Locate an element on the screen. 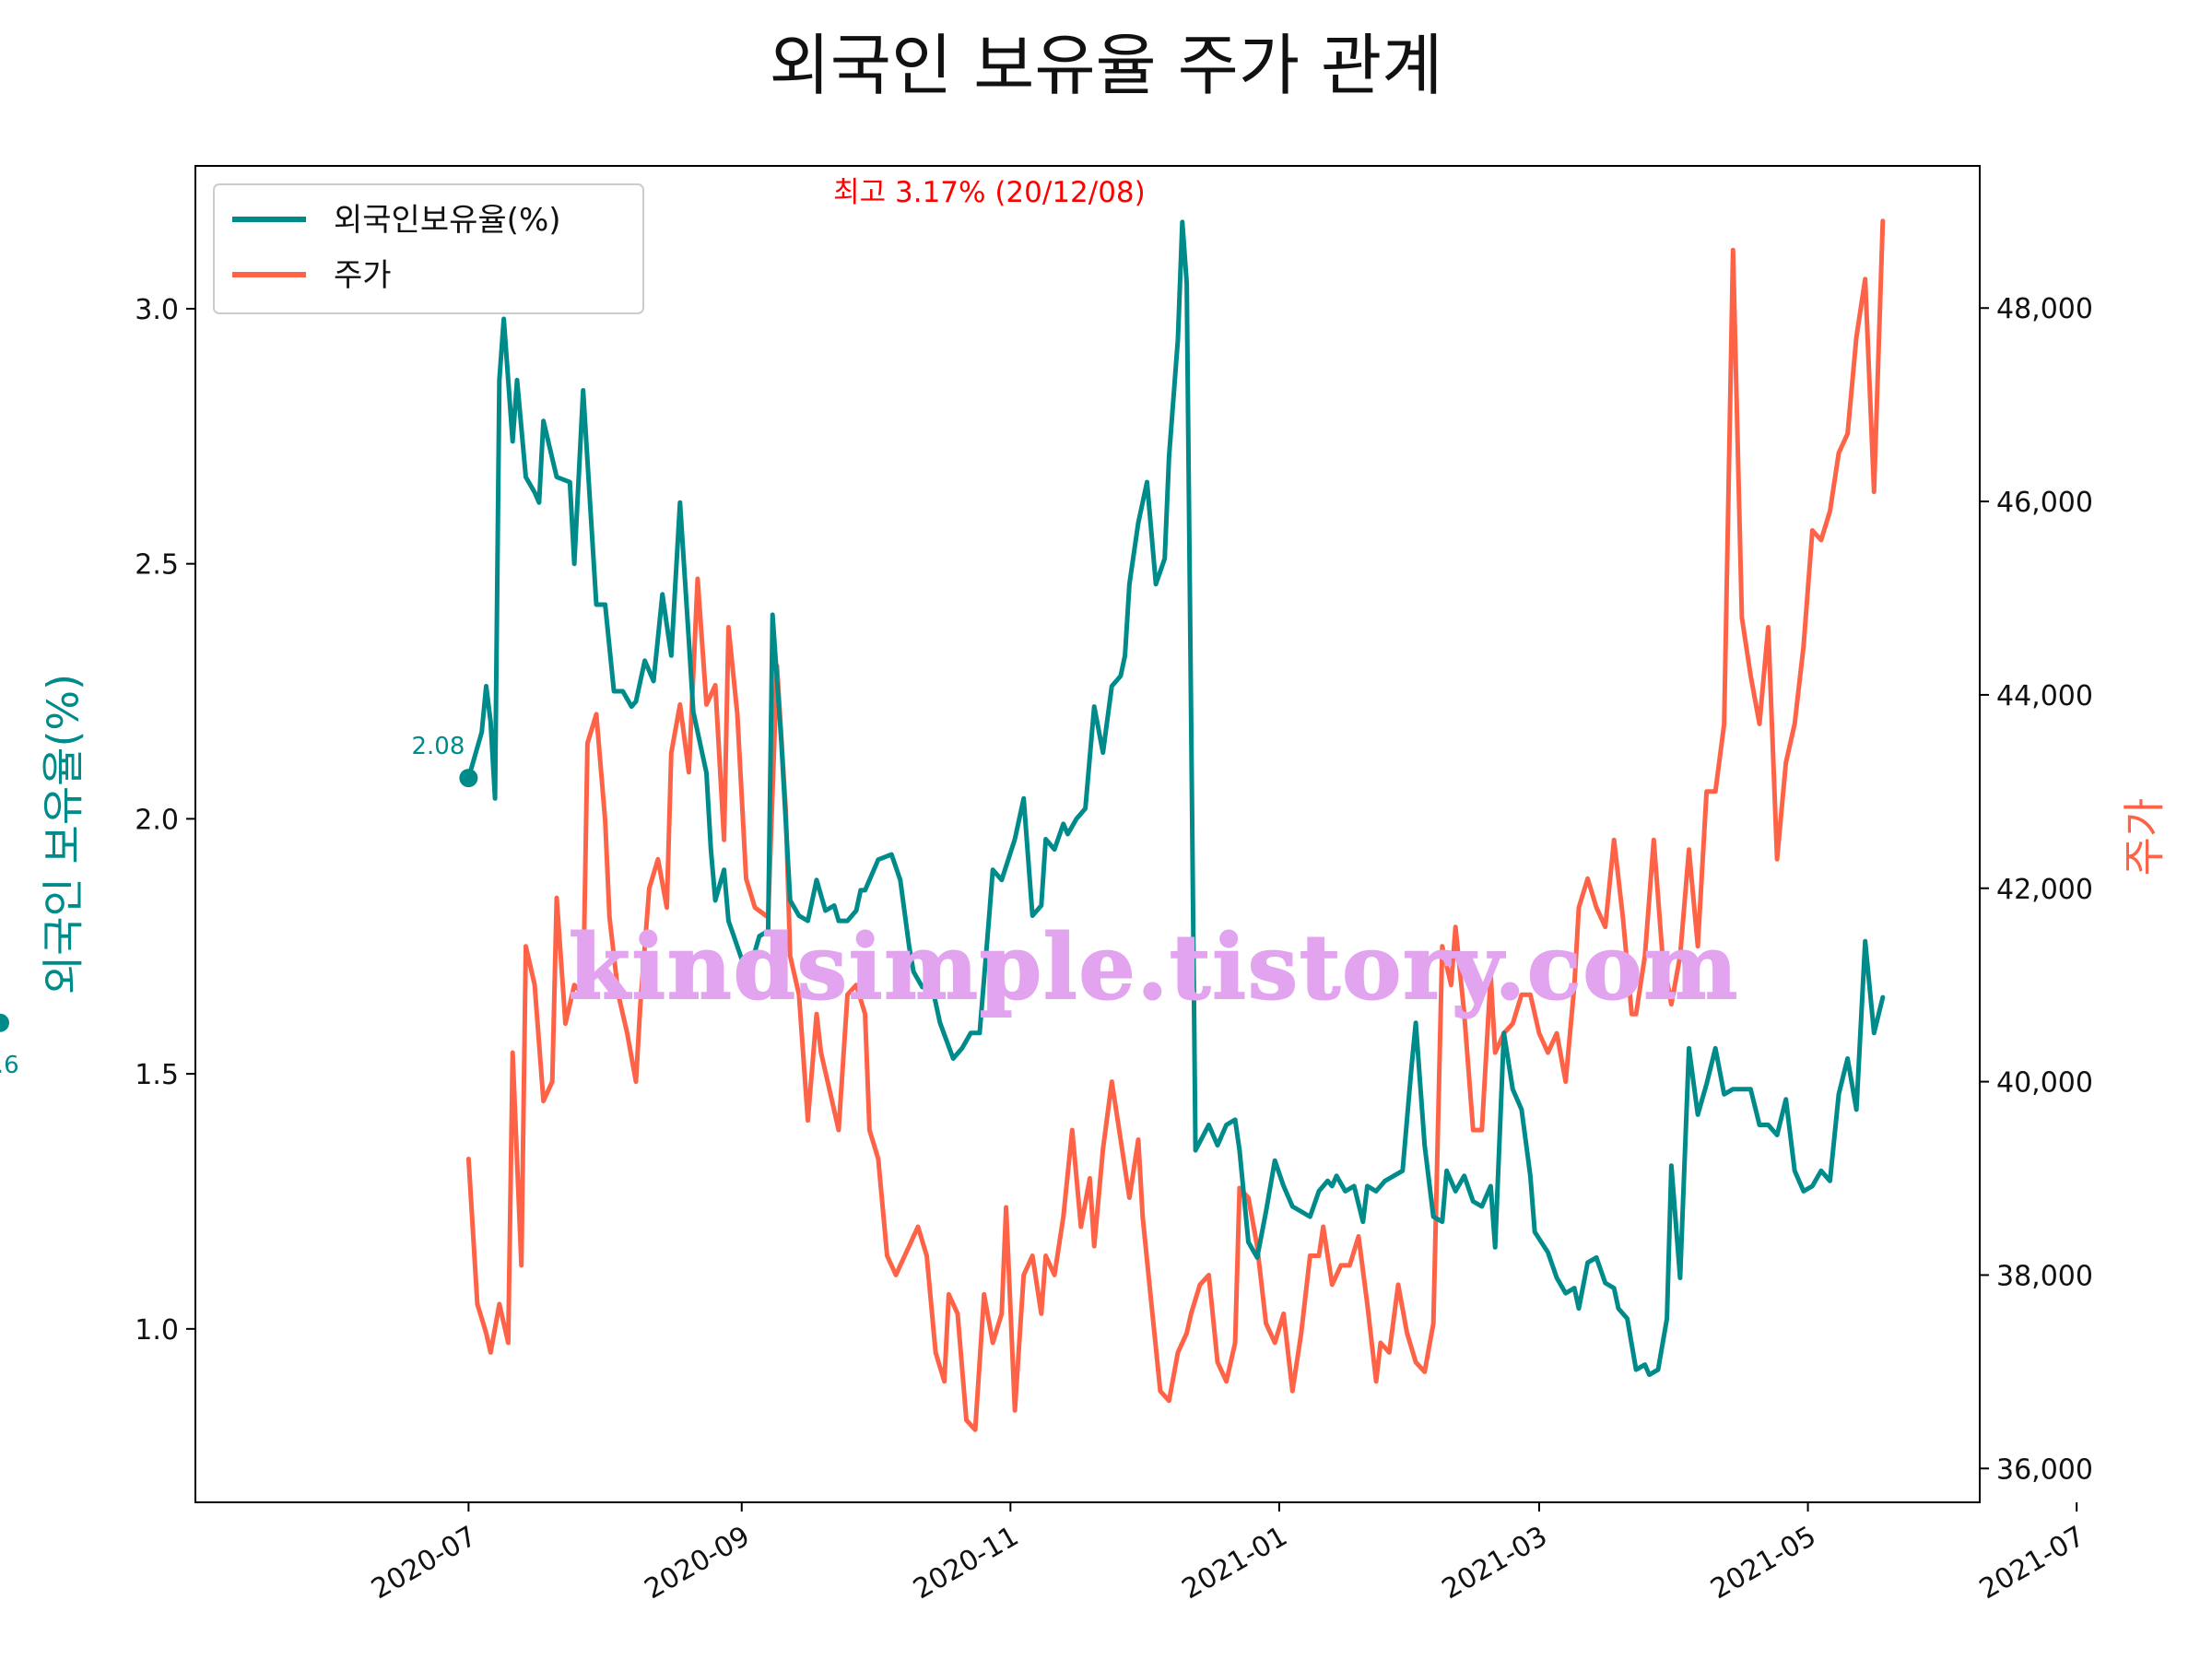 The width and height of the screenshot is (2212, 1659). y-left-tick-label: 1.5 is located at coordinates (157, 1075).